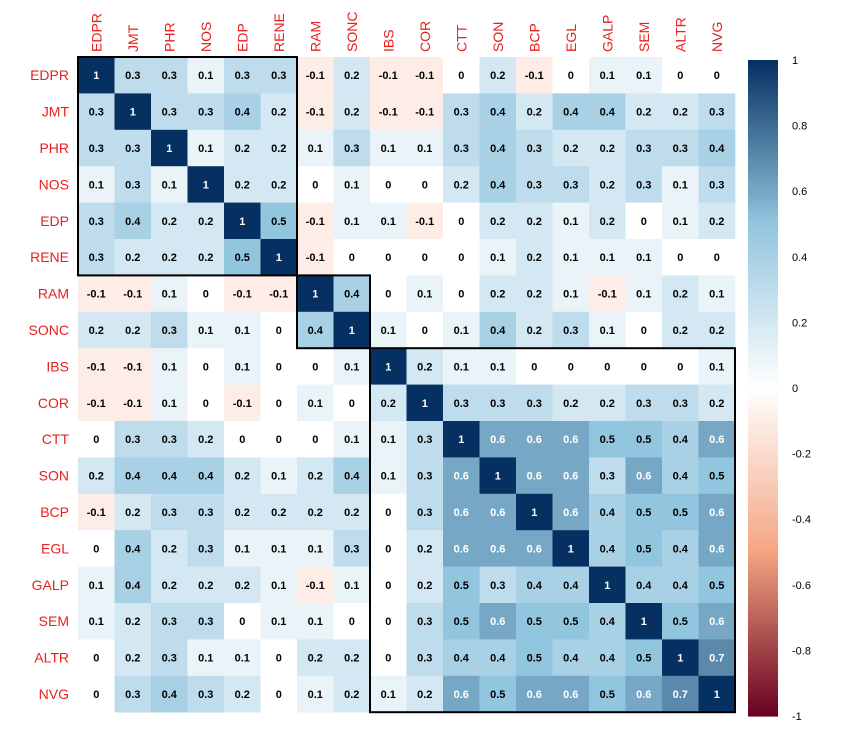 This screenshot has width=850, height=736. Describe the element at coordinates (571, 658) in the screenshot. I see `cell-ALTR-EGL` at that location.